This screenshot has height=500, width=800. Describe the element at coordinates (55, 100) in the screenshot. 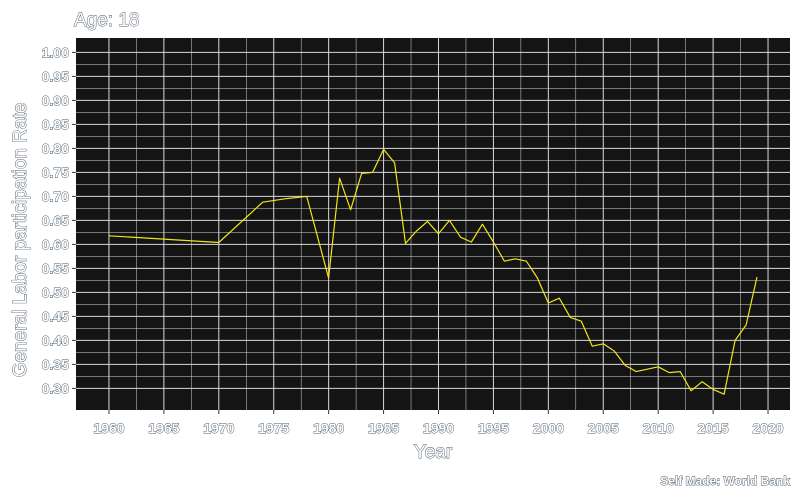

I see `y-tick-label: 0.90` at that location.